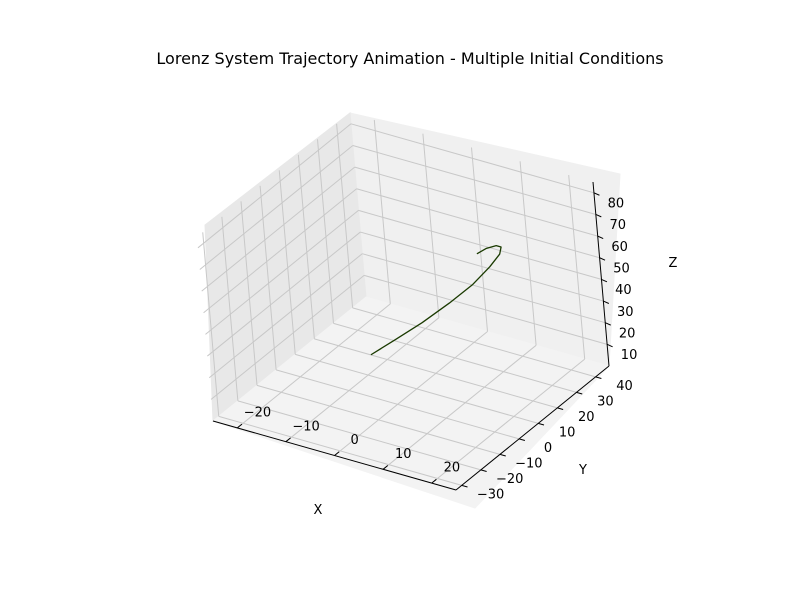 The width and height of the screenshot is (800, 600). I want to click on z-tick-label: 60, so click(619, 247).